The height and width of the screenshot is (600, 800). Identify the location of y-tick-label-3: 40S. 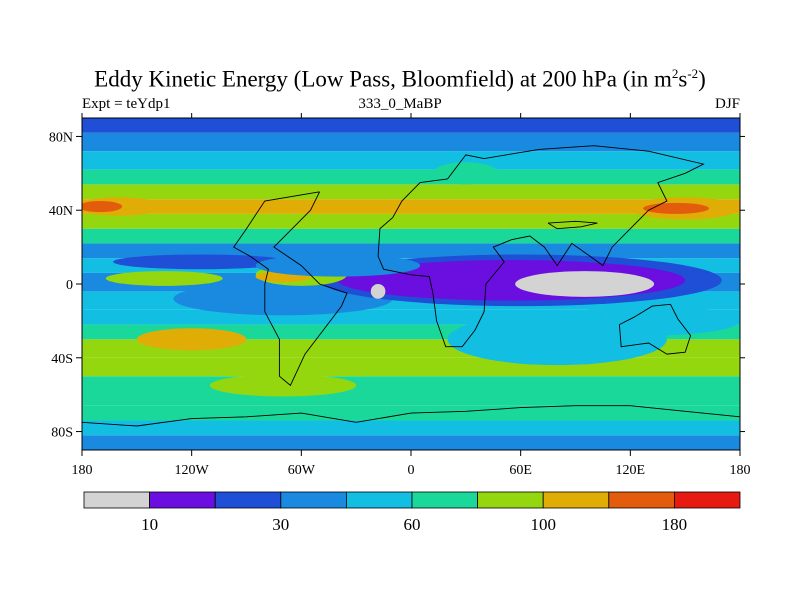
(62, 359).